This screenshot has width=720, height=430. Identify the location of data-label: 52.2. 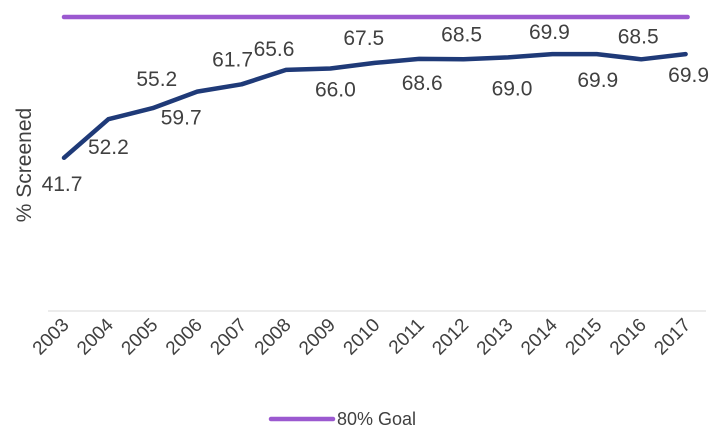
(108, 147).